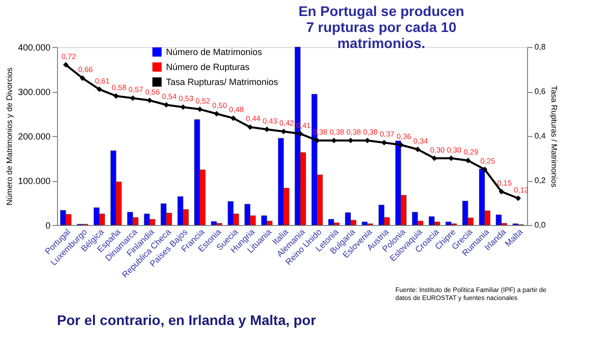  Describe the element at coordinates (34, 92) in the screenshot. I see `y-tick-label: 300.000` at that location.